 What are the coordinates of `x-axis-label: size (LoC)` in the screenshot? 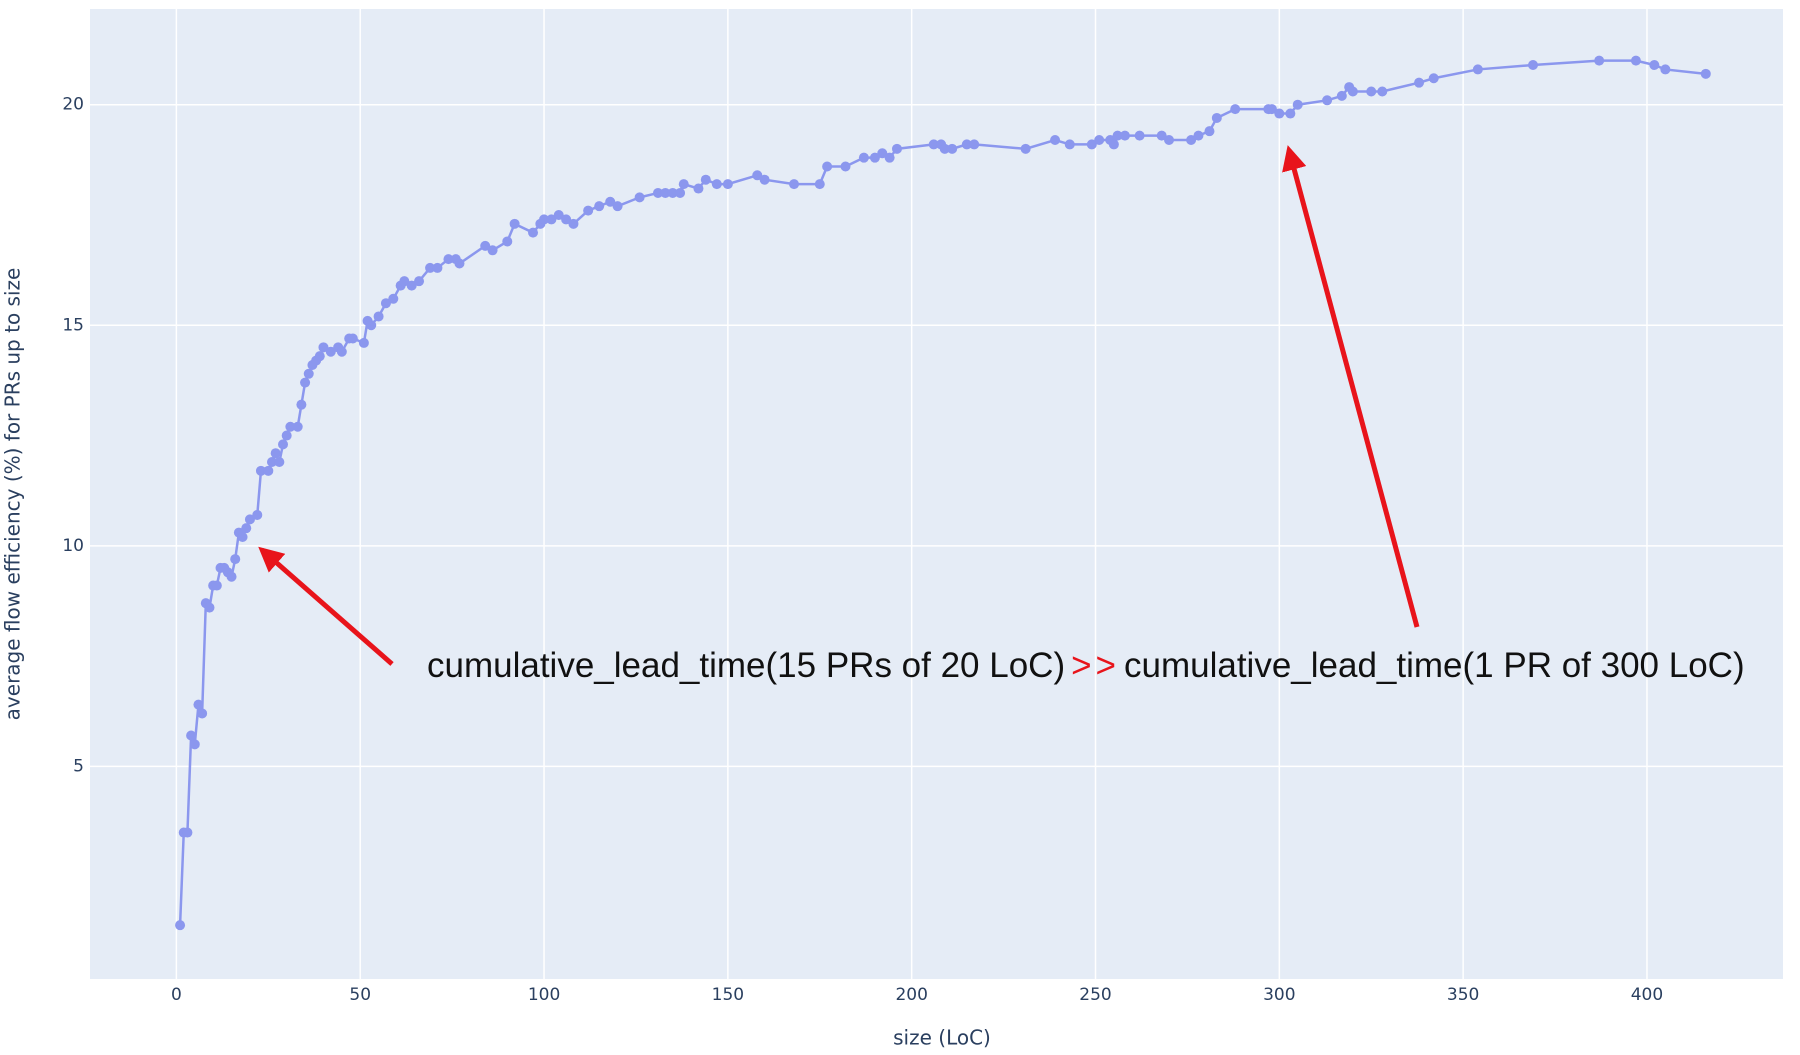 It's located at (942, 1038).